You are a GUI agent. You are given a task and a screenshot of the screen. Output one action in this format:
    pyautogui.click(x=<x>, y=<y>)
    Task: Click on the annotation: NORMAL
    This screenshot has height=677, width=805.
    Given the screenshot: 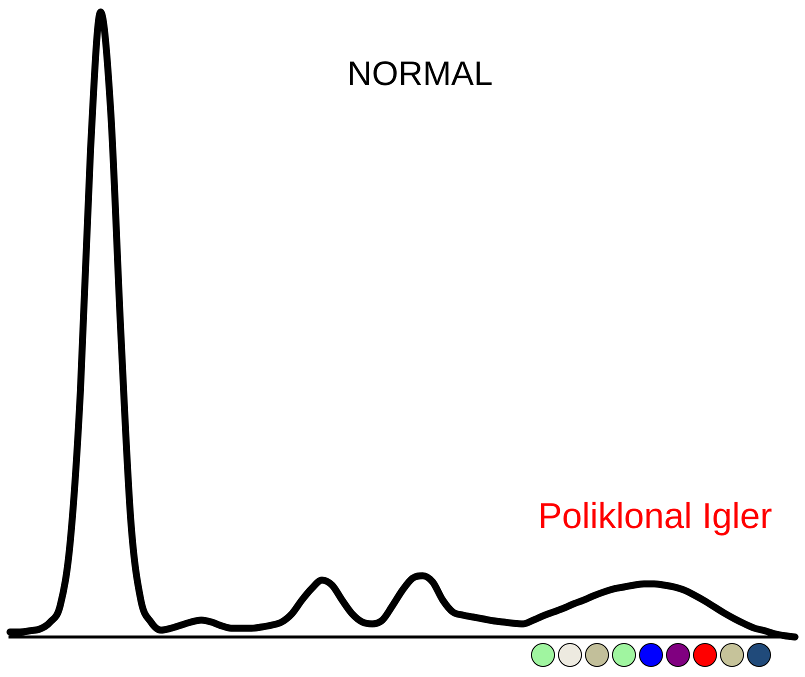 What is the action you would take?
    pyautogui.click(x=420, y=74)
    